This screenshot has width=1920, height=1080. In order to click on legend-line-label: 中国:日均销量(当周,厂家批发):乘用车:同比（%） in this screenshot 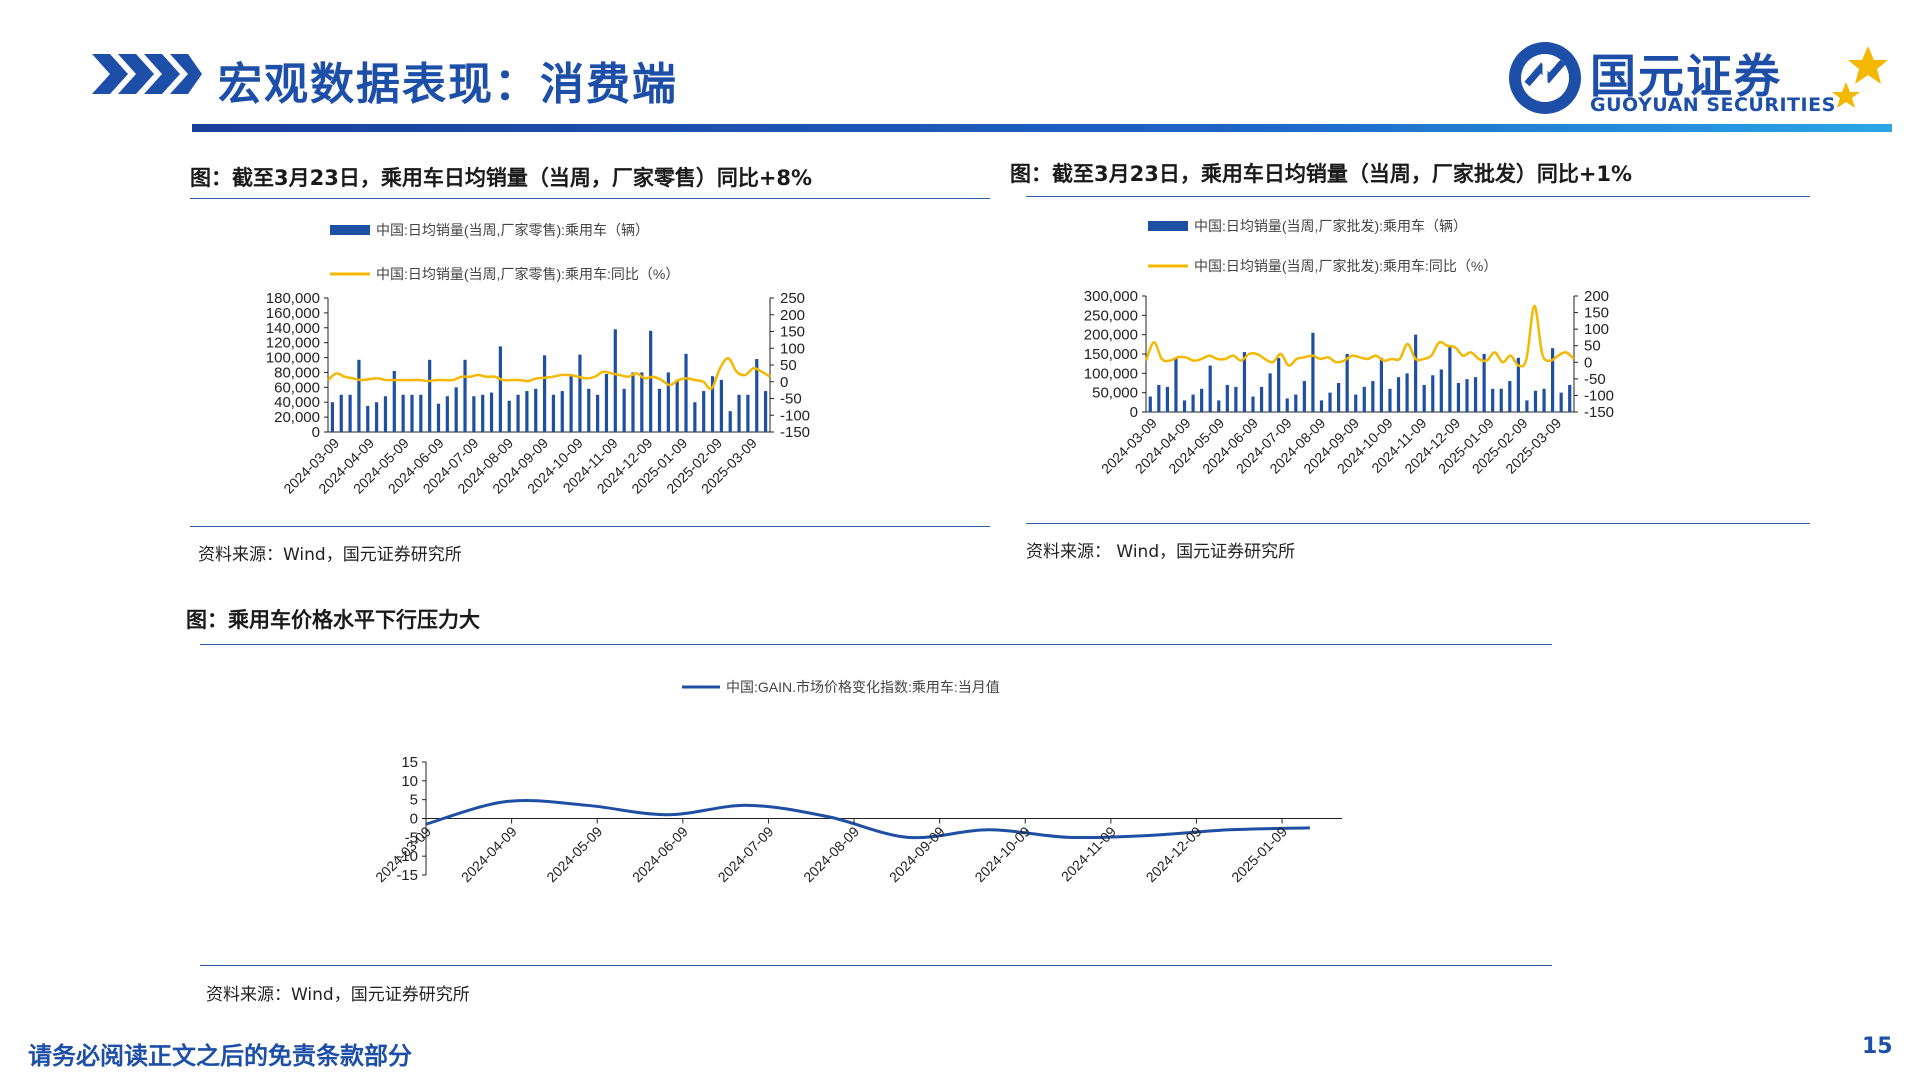, I will do `click(1345, 266)`.